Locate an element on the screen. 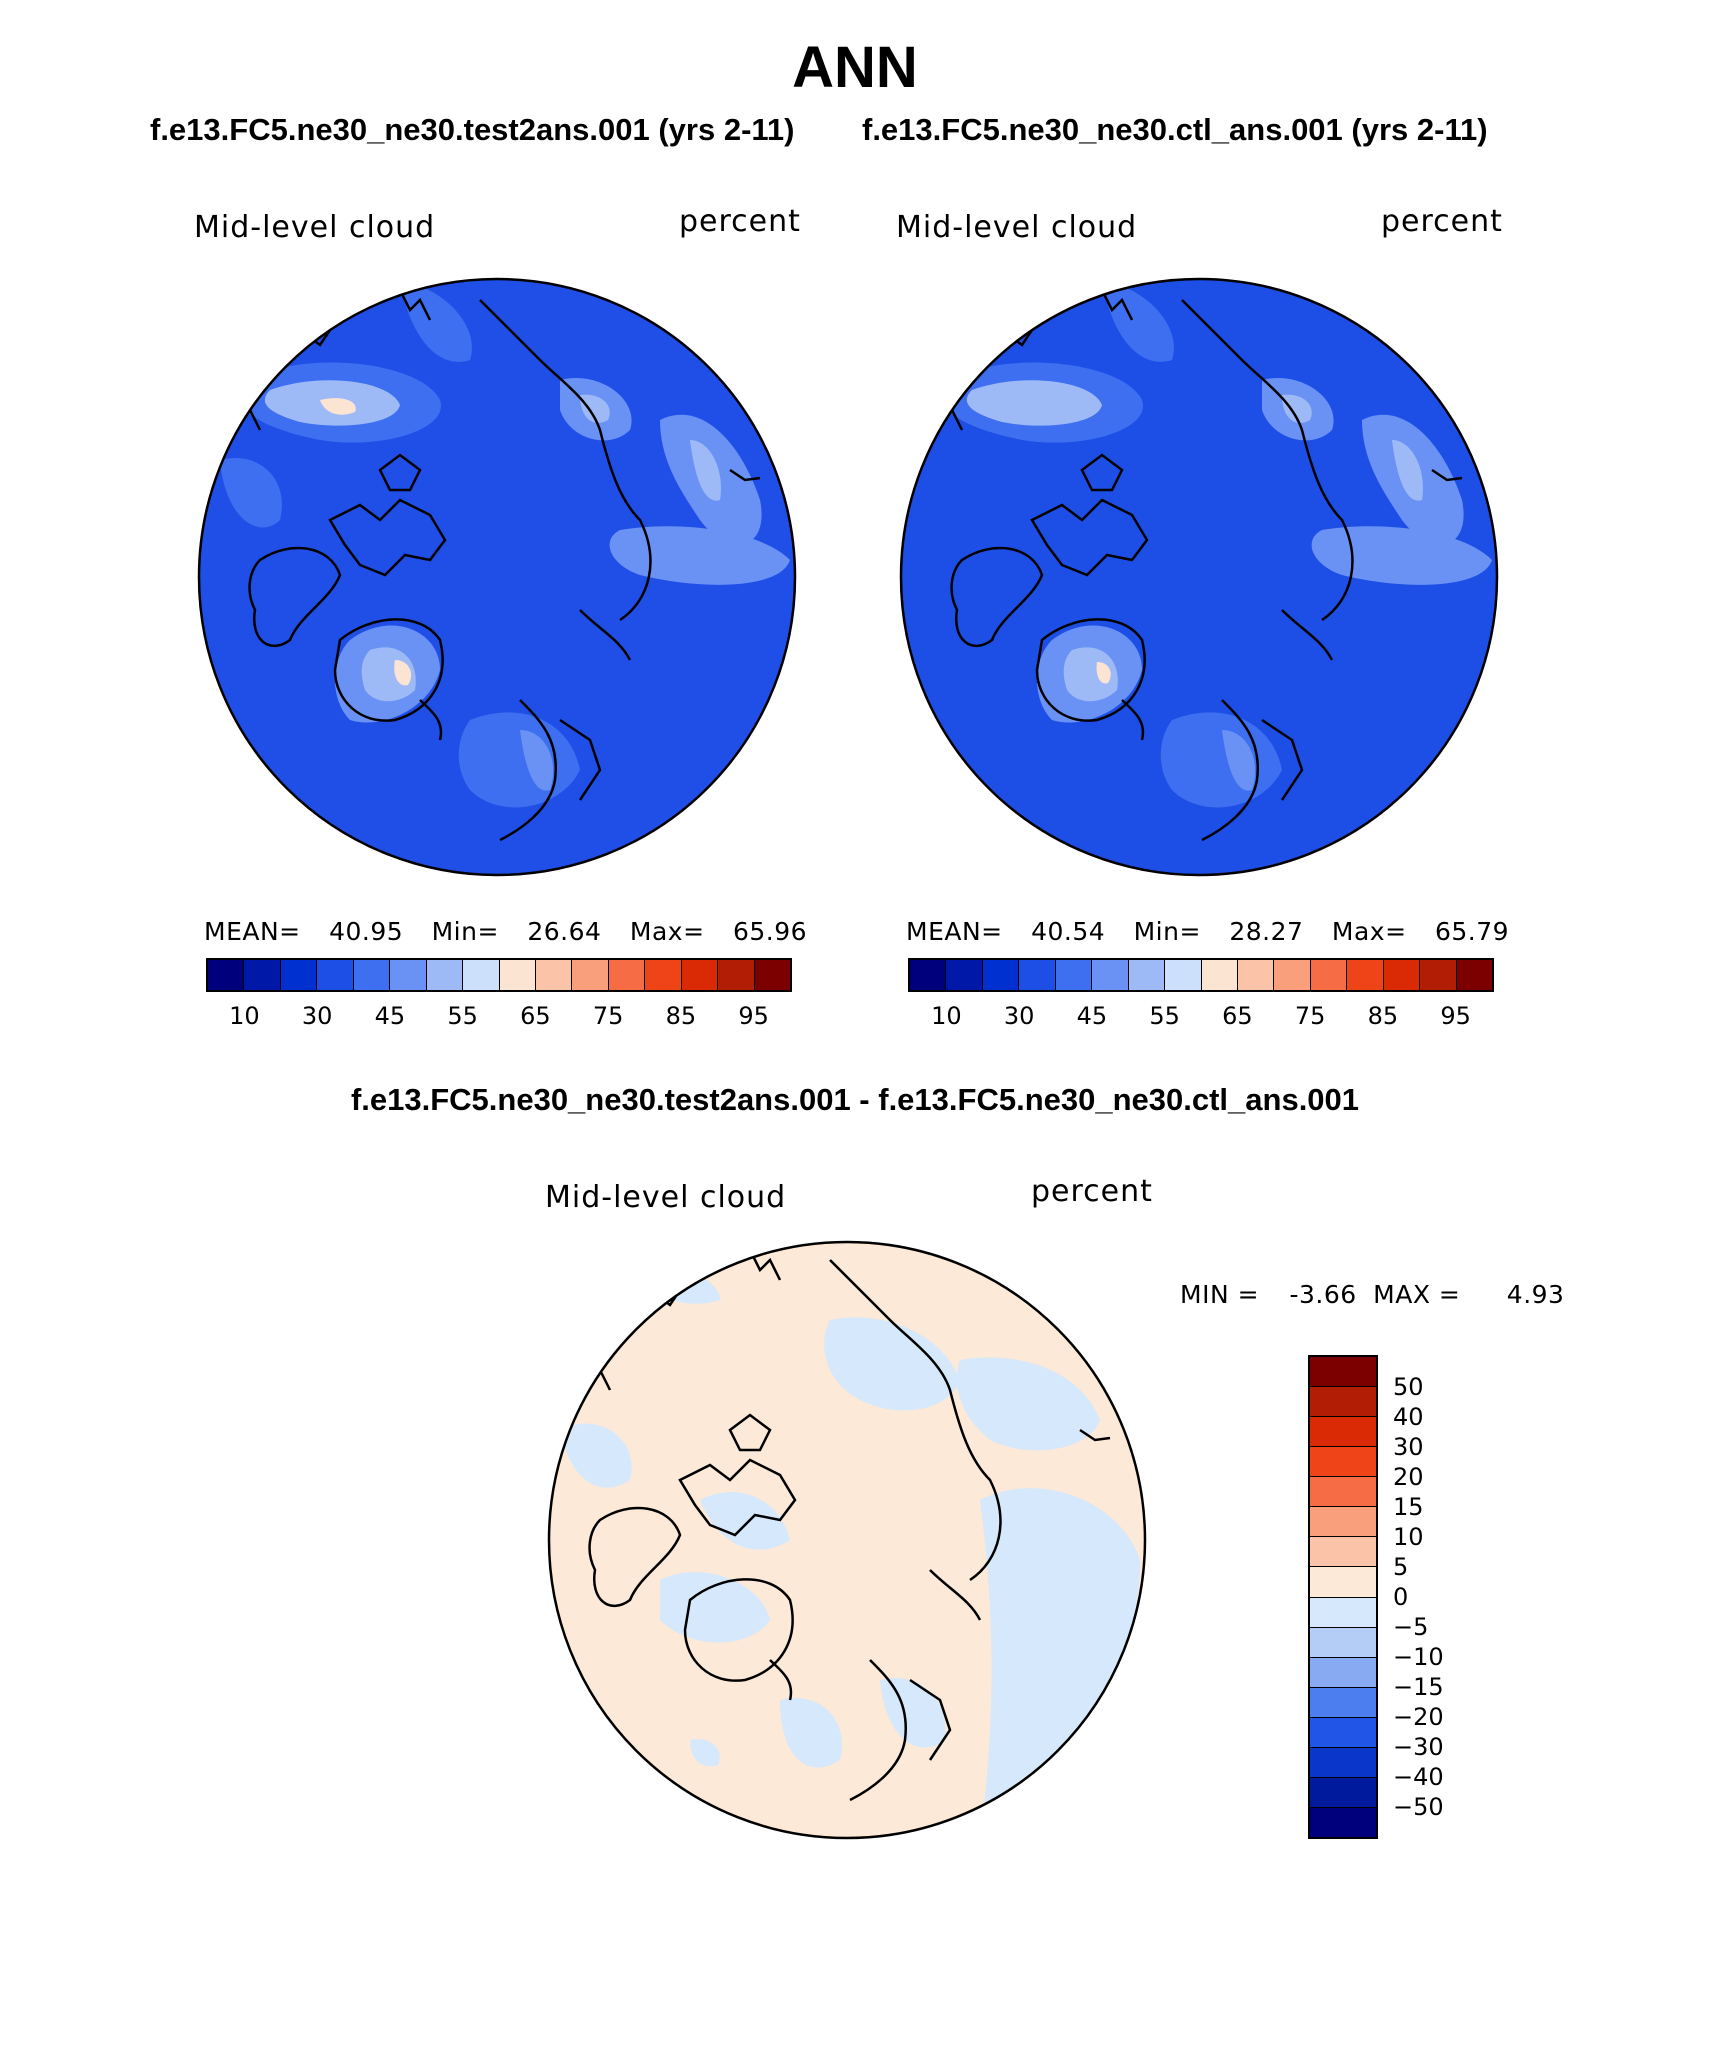 Image resolution: width=1710 pixels, height=2061 pixels. panel2-mean-label: MEAN= is located at coordinates (954, 931).